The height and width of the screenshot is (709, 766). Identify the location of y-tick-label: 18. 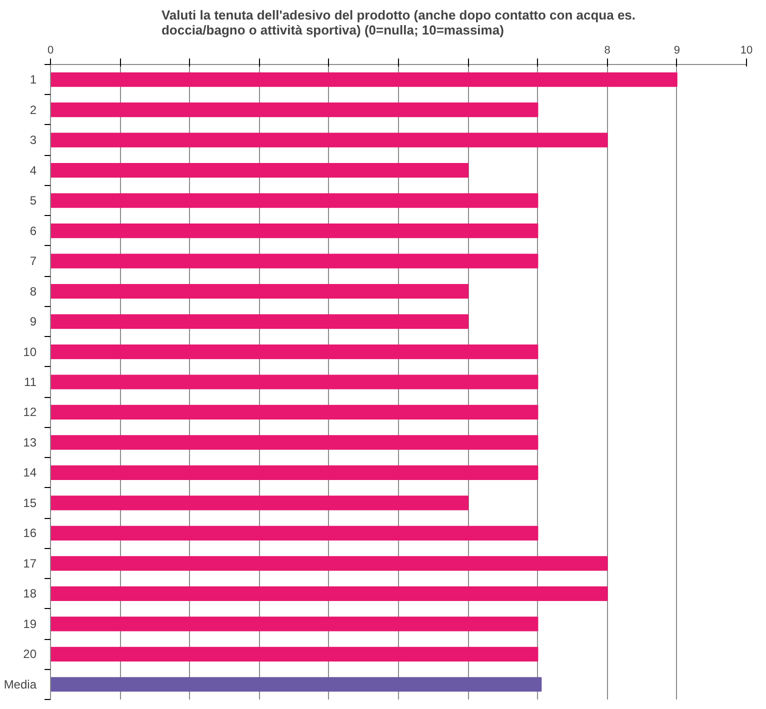
(30, 593).